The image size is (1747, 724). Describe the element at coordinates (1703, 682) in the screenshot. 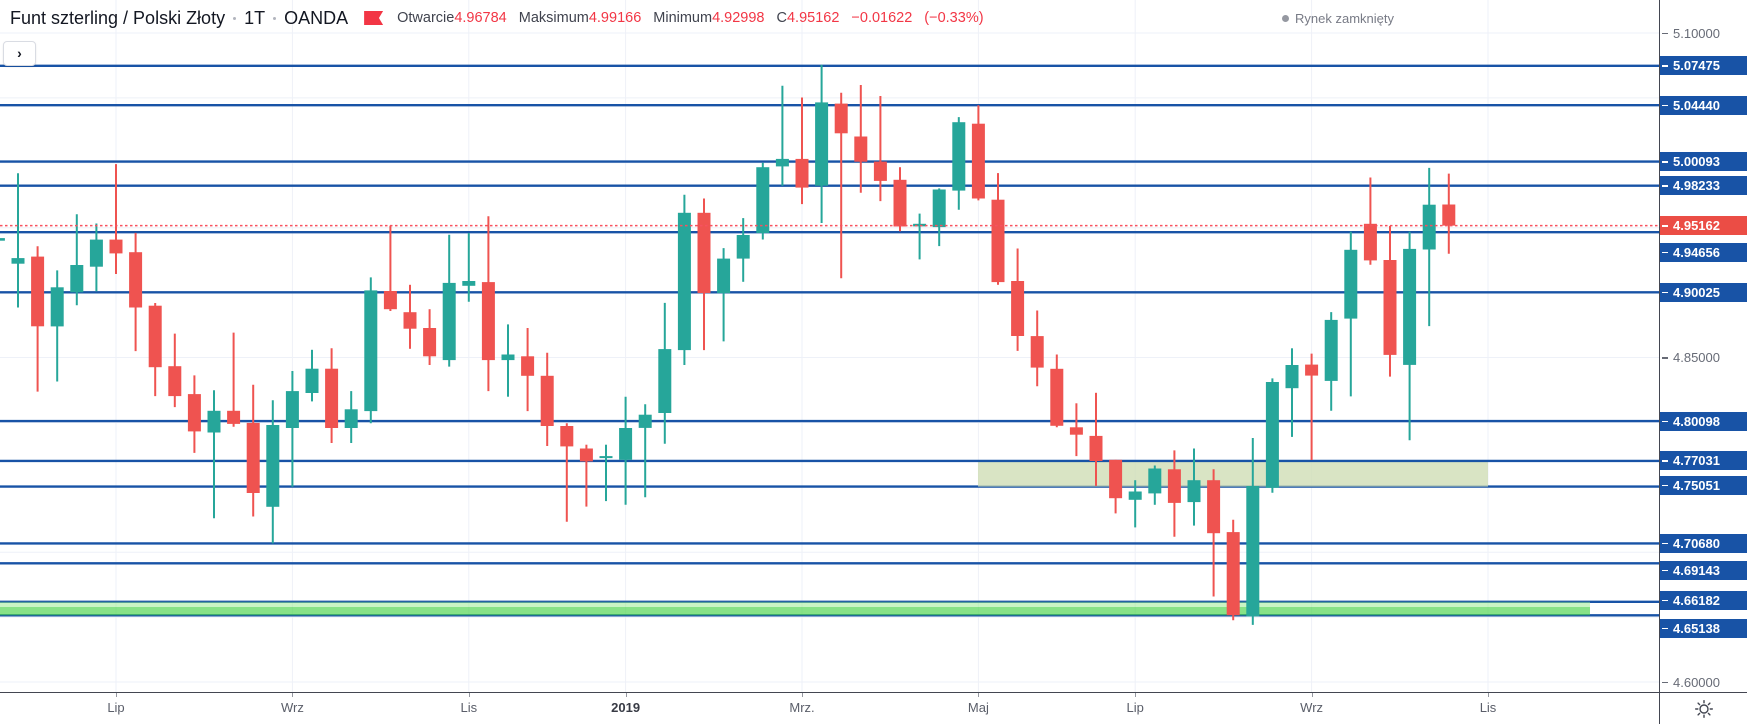

I see `price-axis-label: 4.60000` at that location.